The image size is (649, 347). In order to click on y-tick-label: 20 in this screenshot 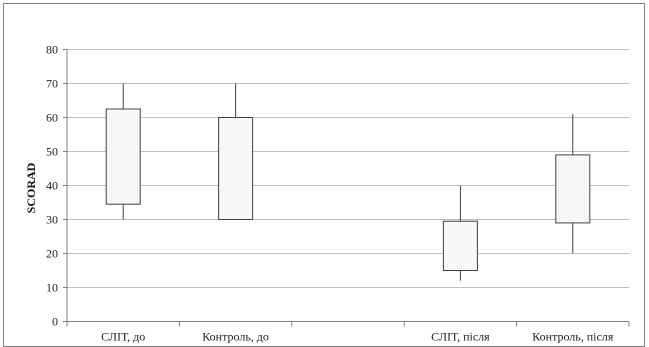, I will do `click(52, 254)`.